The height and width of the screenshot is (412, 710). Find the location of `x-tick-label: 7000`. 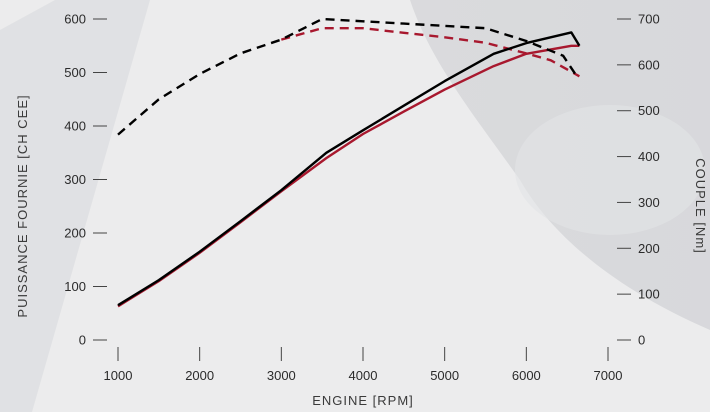

x-tick-label: 7000 is located at coordinates (608, 375).